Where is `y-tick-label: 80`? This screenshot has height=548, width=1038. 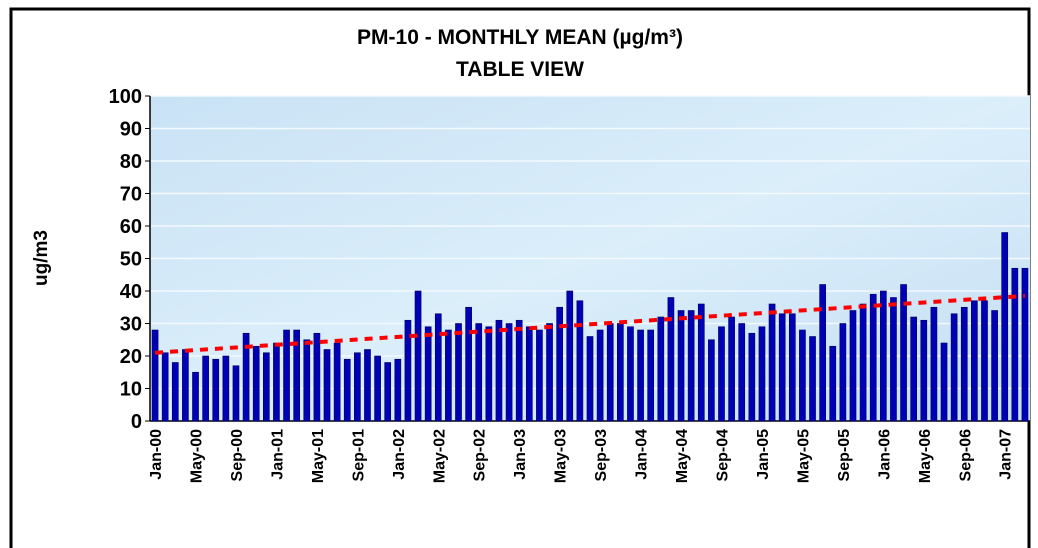
y-tick-label: 80 is located at coordinates (131, 162).